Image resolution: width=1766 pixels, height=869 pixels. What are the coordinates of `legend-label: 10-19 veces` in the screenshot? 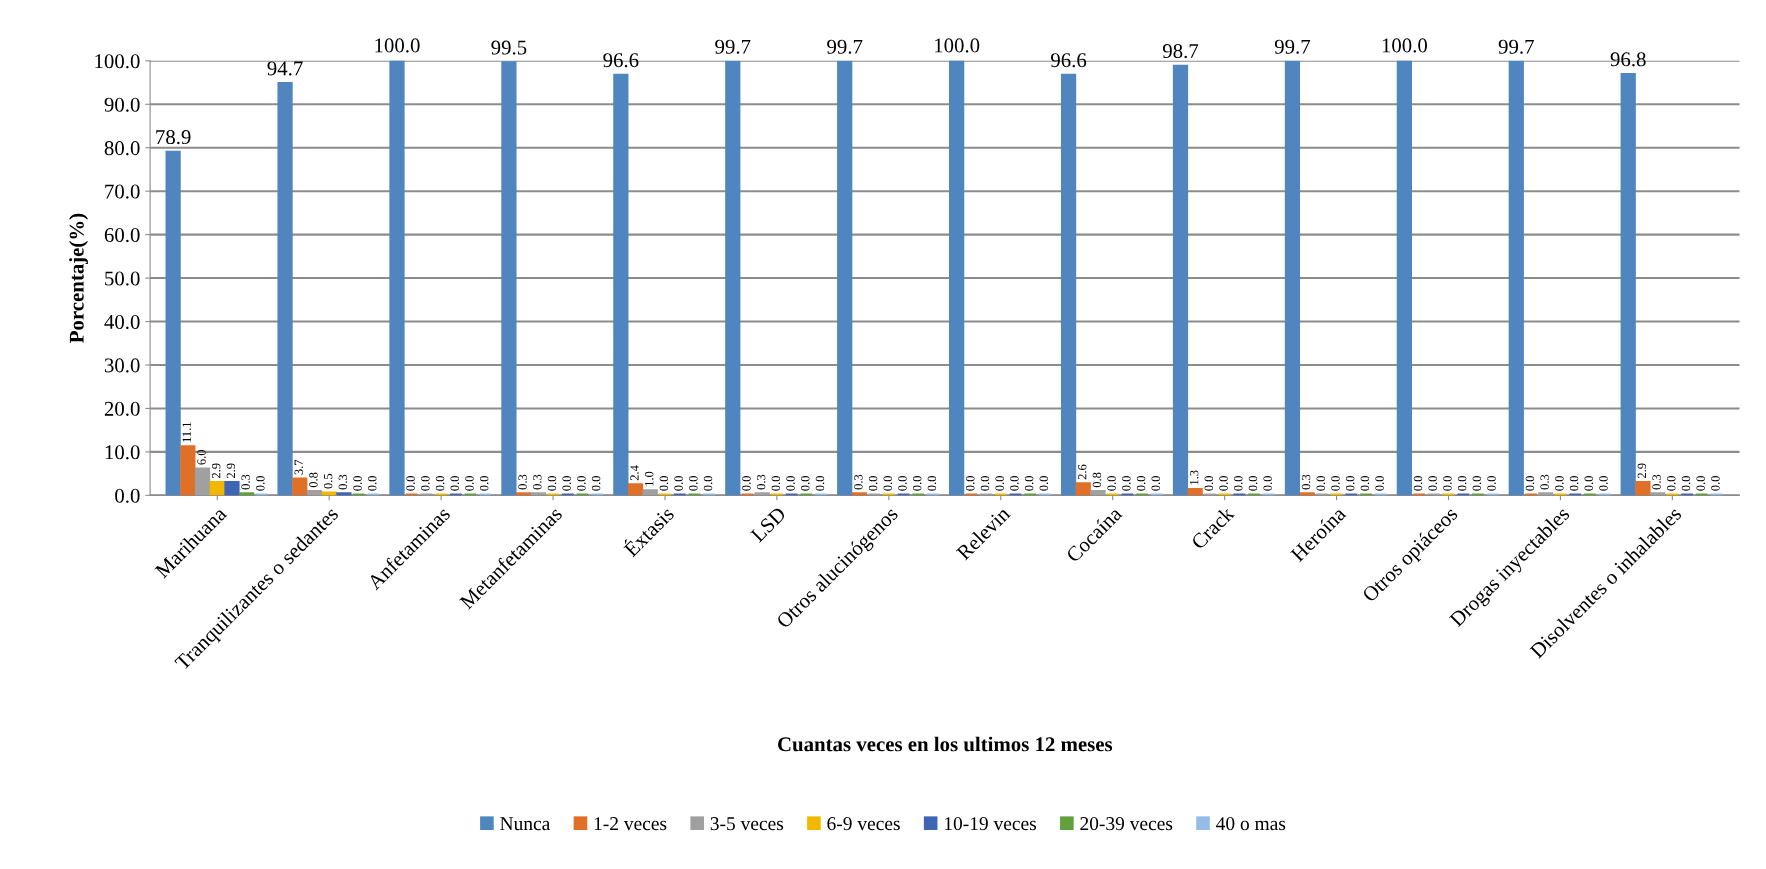 It's located at (991, 824).